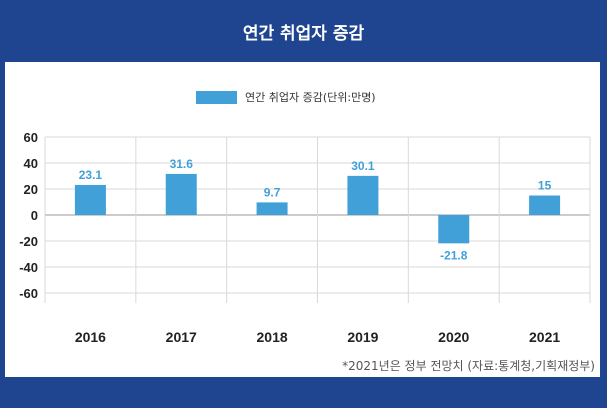 The image size is (607, 408). I want to click on data-label: -21.8, so click(454, 255).